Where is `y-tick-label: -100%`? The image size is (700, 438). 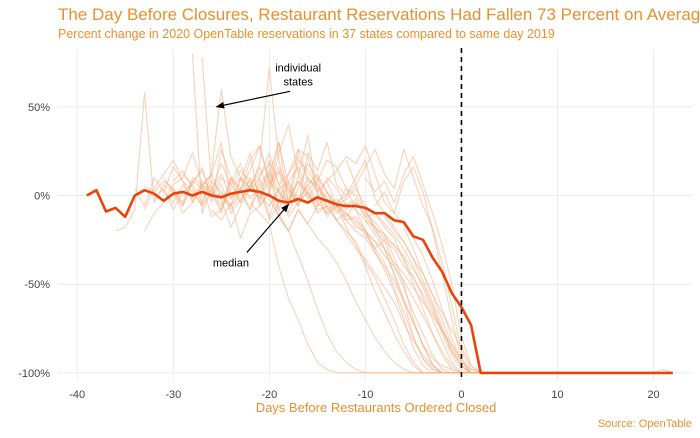
y-tick-label: -100% is located at coordinates (34, 374).